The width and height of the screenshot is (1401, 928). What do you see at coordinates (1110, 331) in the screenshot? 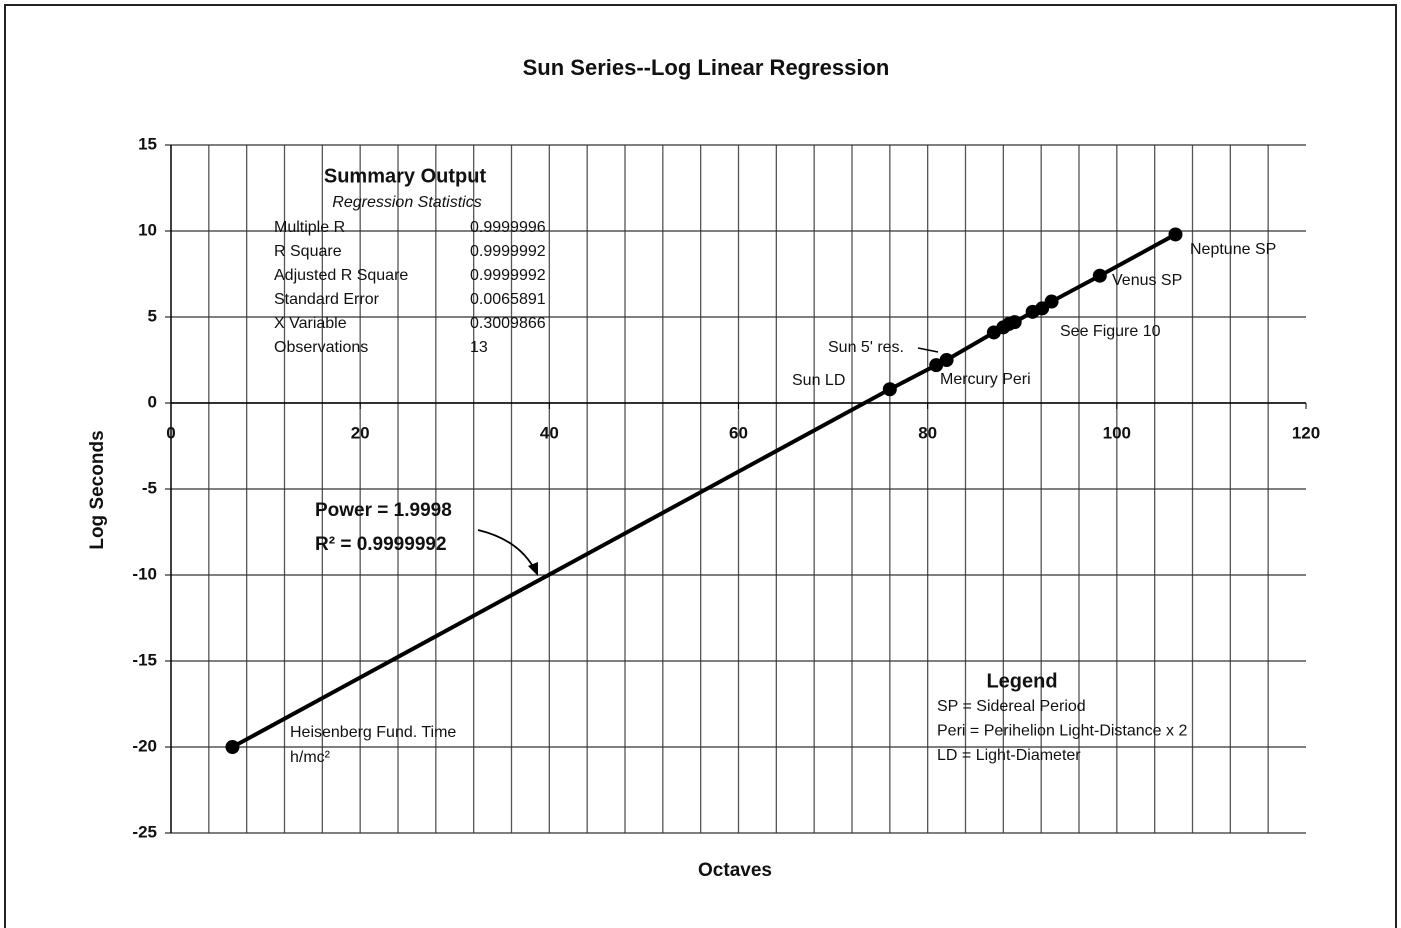
I see `annotation: See Figure 10` at bounding box center [1110, 331].